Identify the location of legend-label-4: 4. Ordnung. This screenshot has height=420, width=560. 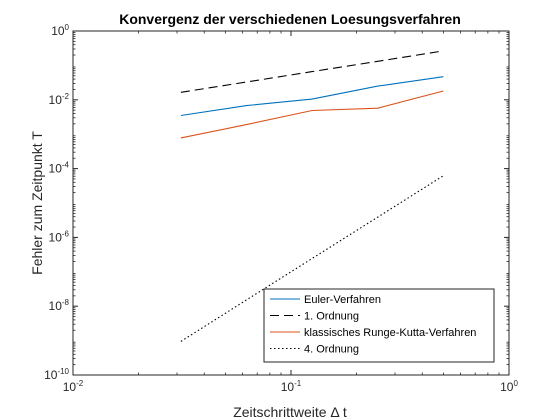
(331, 350).